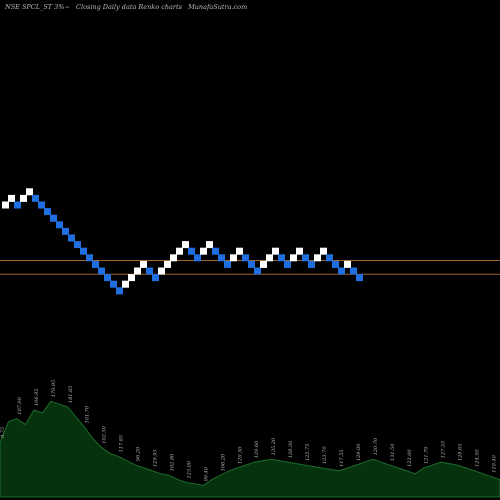 This screenshot has width=500, height=500. Describe the element at coordinates (189, 469) in the screenshot. I see `volume-label: 125.00` at that location.